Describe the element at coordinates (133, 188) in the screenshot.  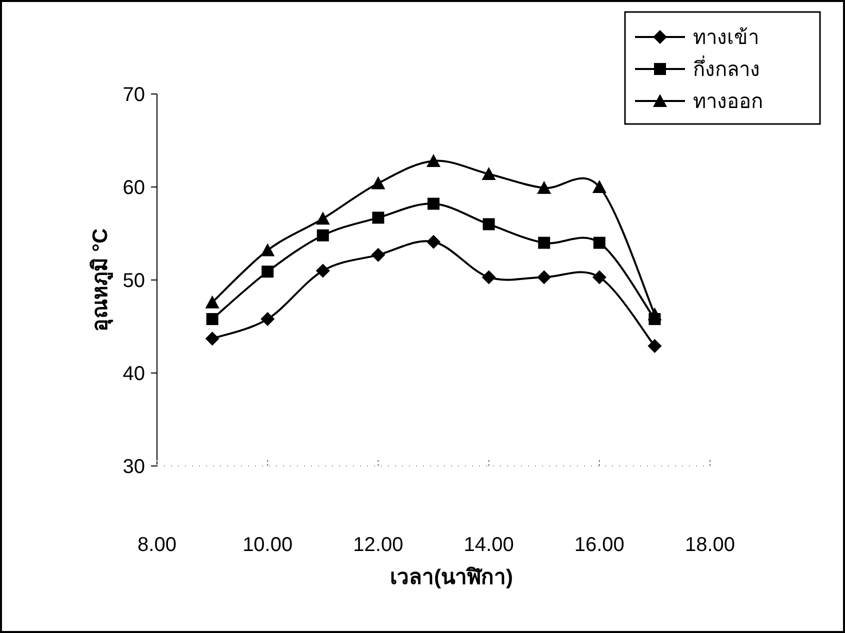
I see `y-tick-label: 60` at that location.